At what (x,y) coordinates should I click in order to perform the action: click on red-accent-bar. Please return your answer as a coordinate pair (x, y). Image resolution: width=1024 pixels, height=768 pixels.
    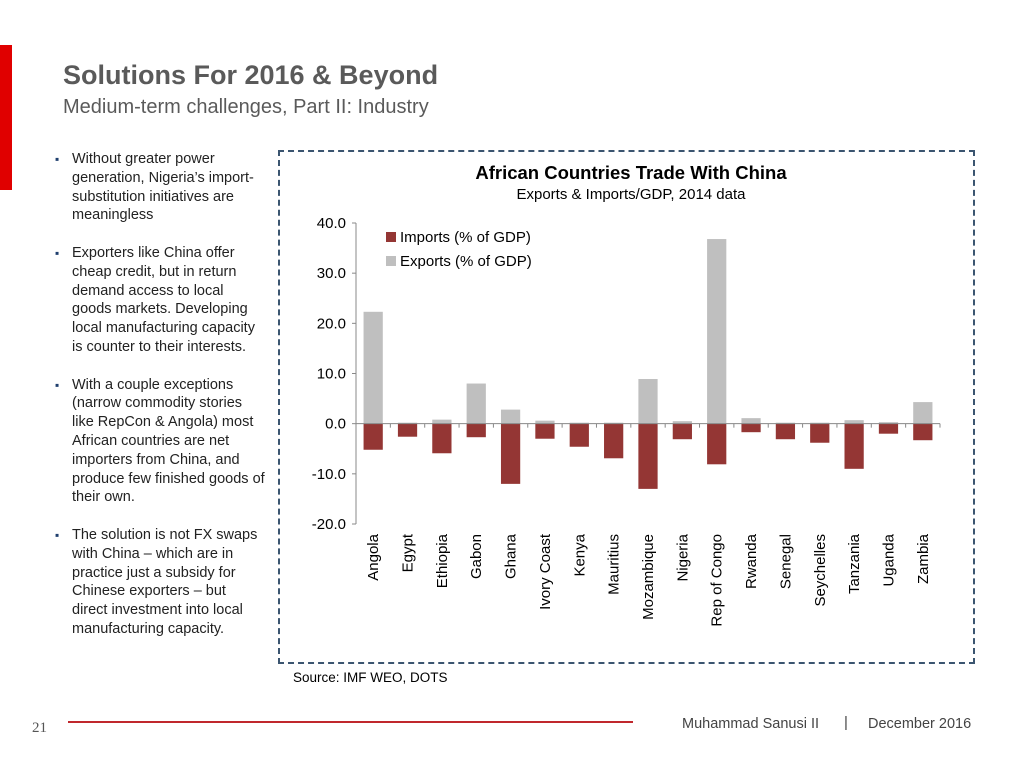
    Looking at the image, I should click on (6, 117).